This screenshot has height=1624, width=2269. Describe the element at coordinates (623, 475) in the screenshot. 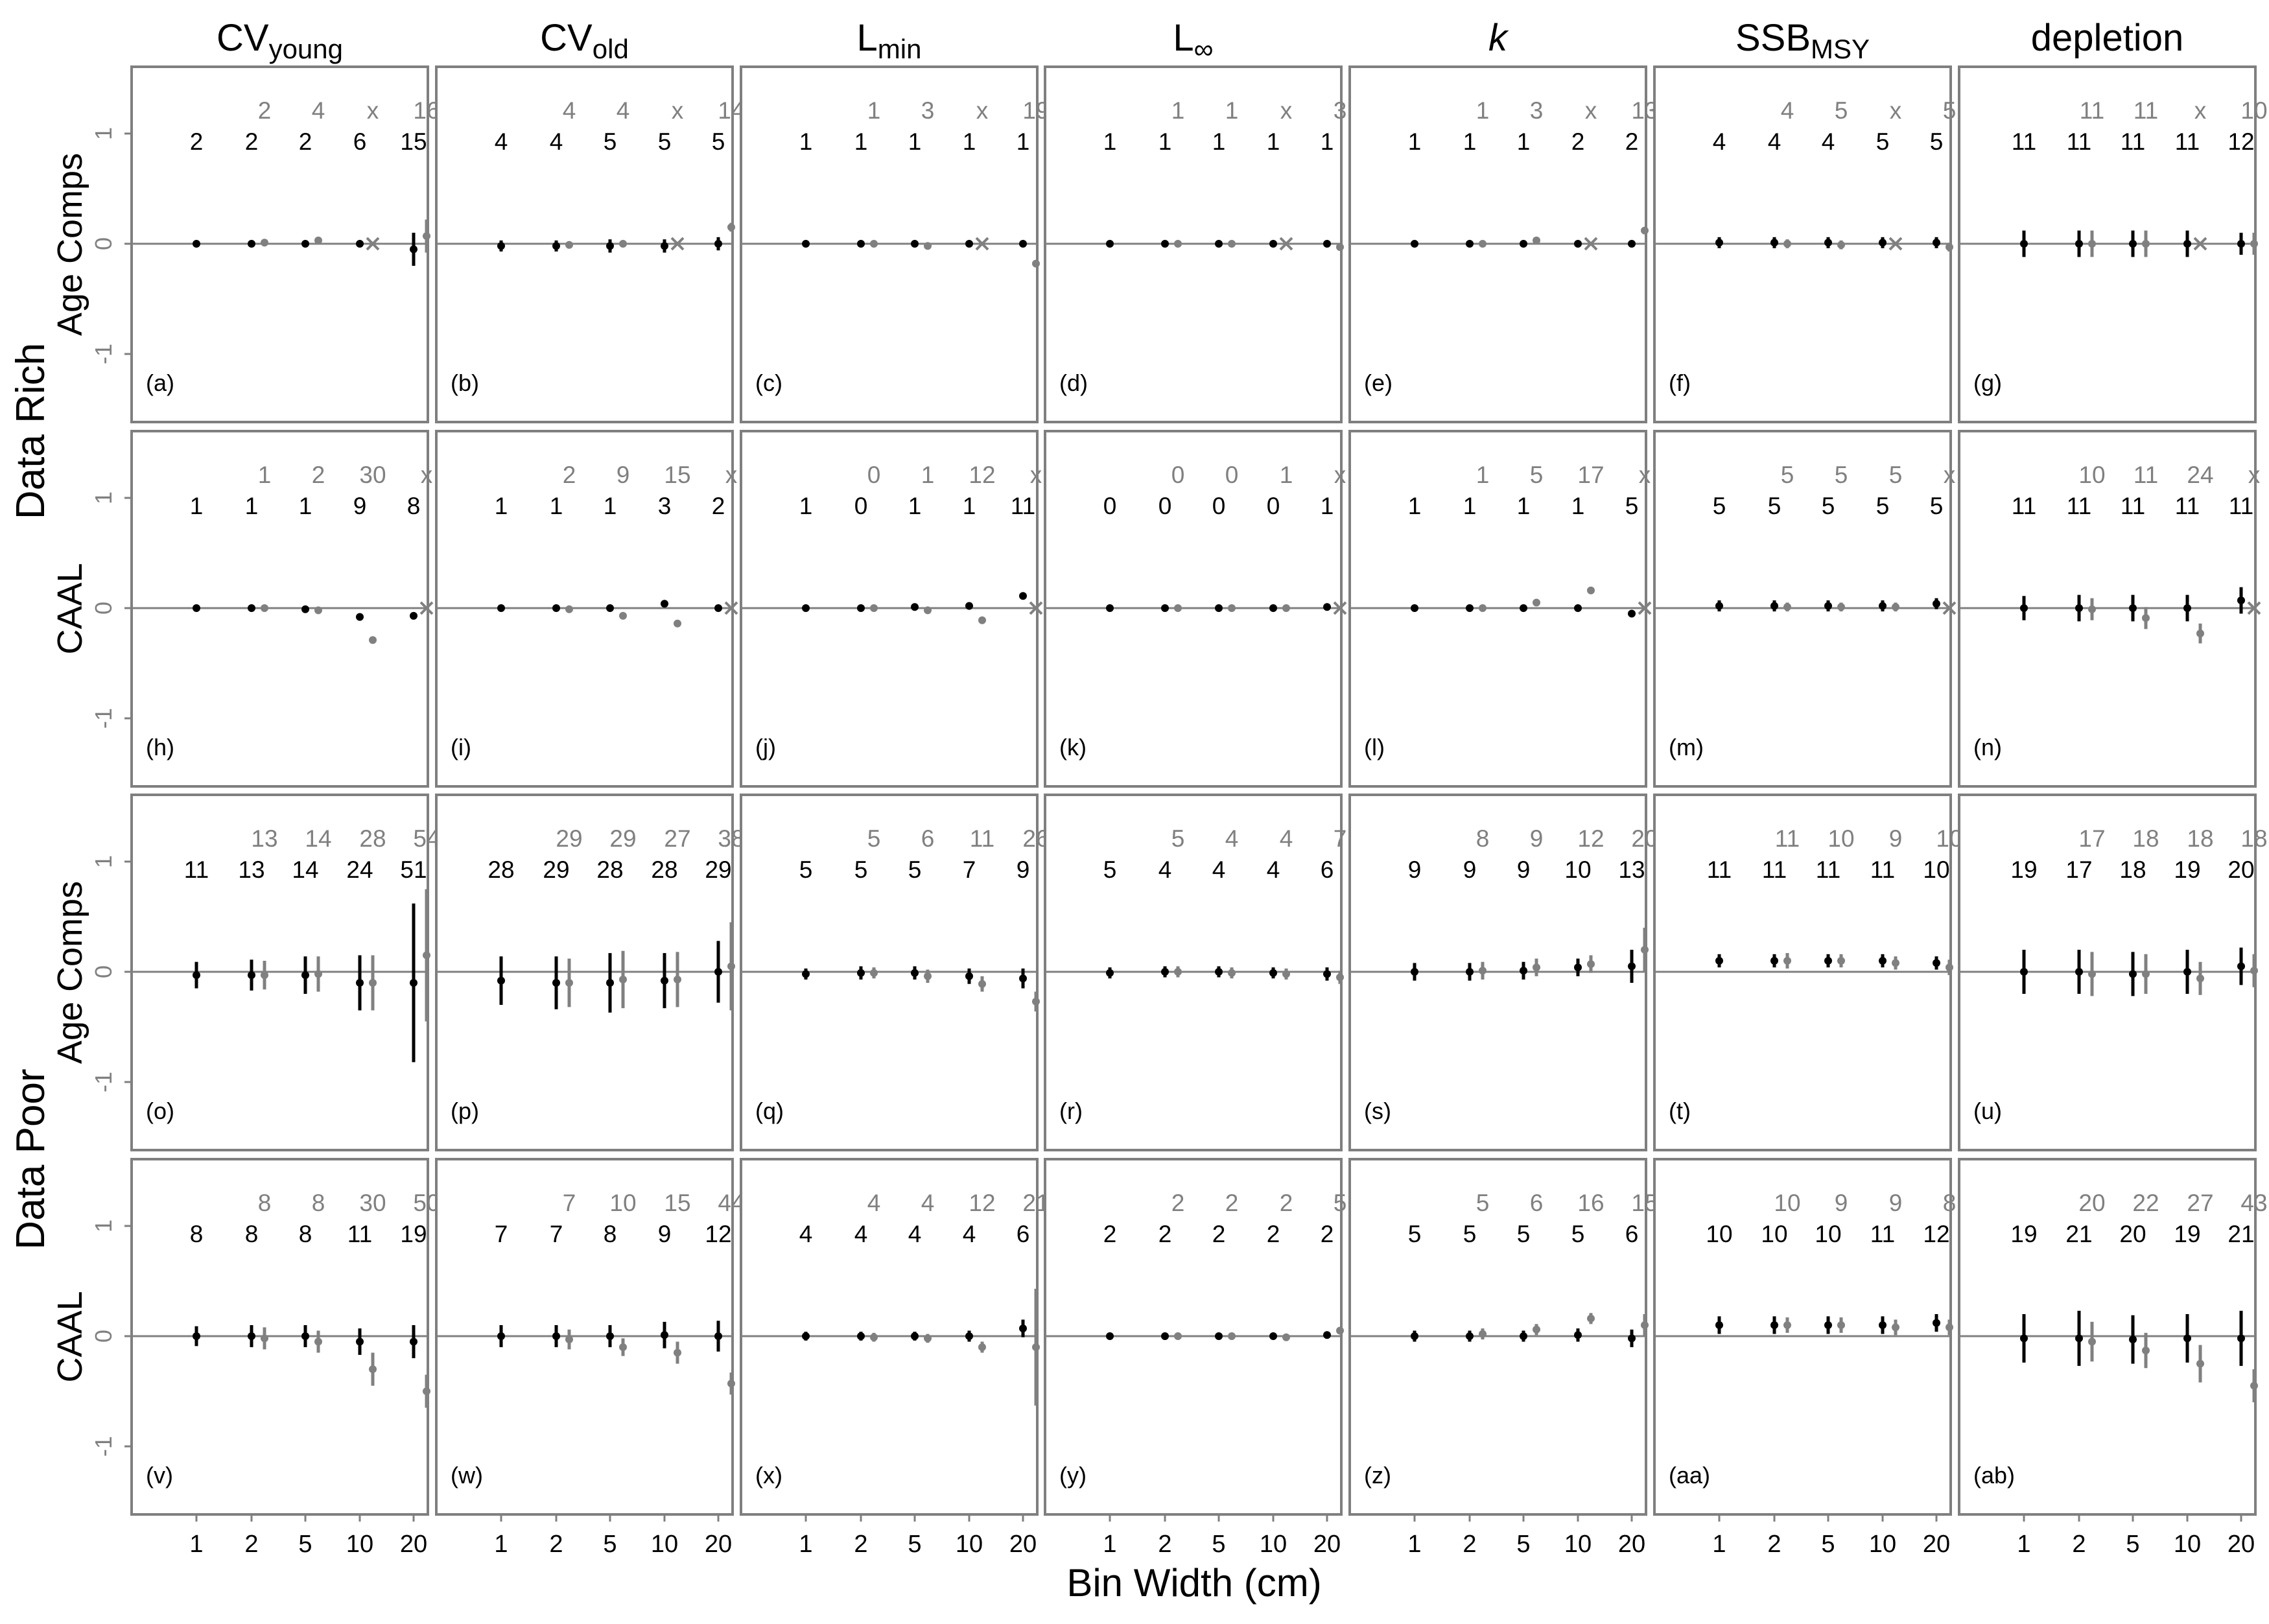

I see `count-label-gray: 9` at that location.